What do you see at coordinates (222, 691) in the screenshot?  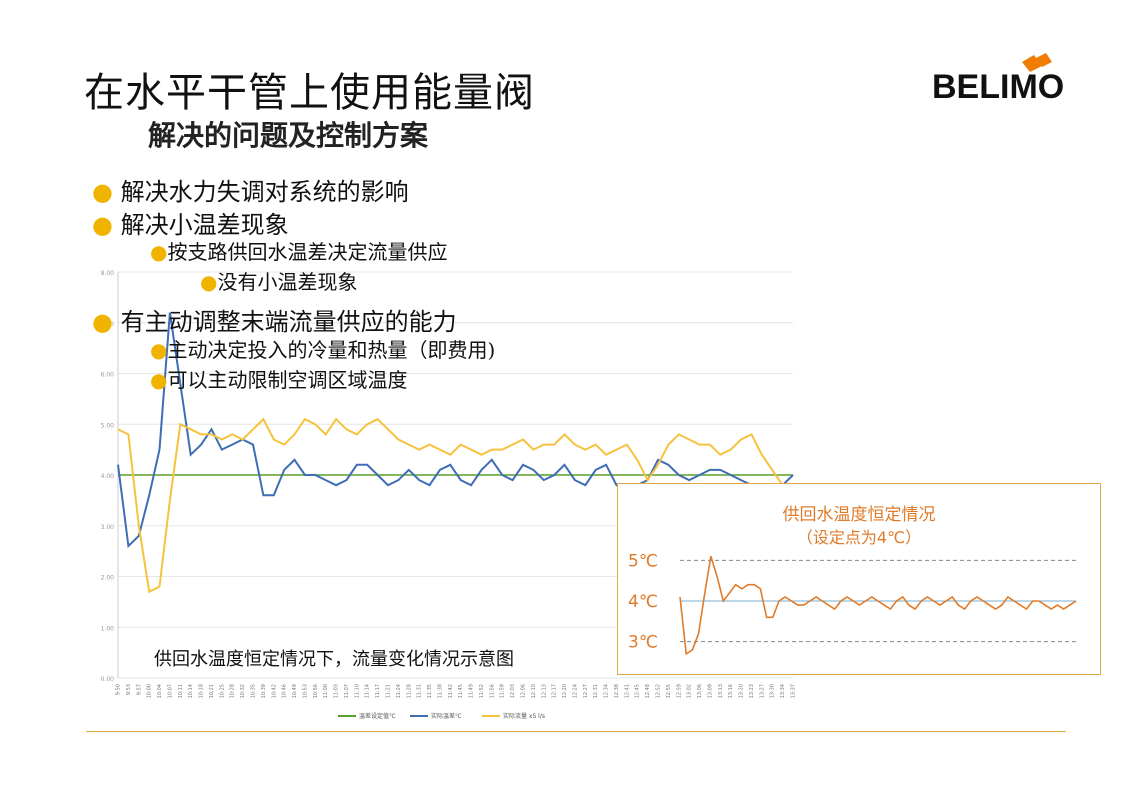 I see `x-tick-label: 10:25` at bounding box center [222, 691].